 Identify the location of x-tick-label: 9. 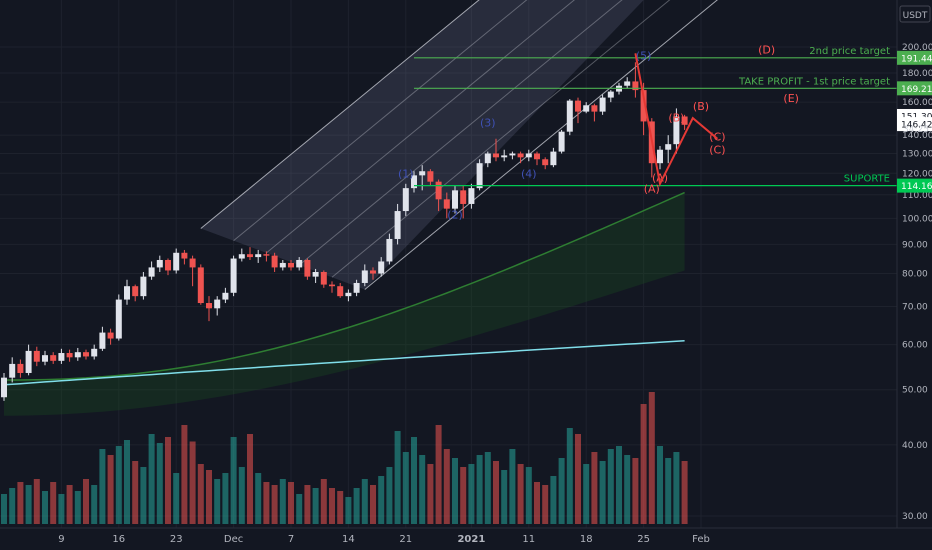
(61, 539).